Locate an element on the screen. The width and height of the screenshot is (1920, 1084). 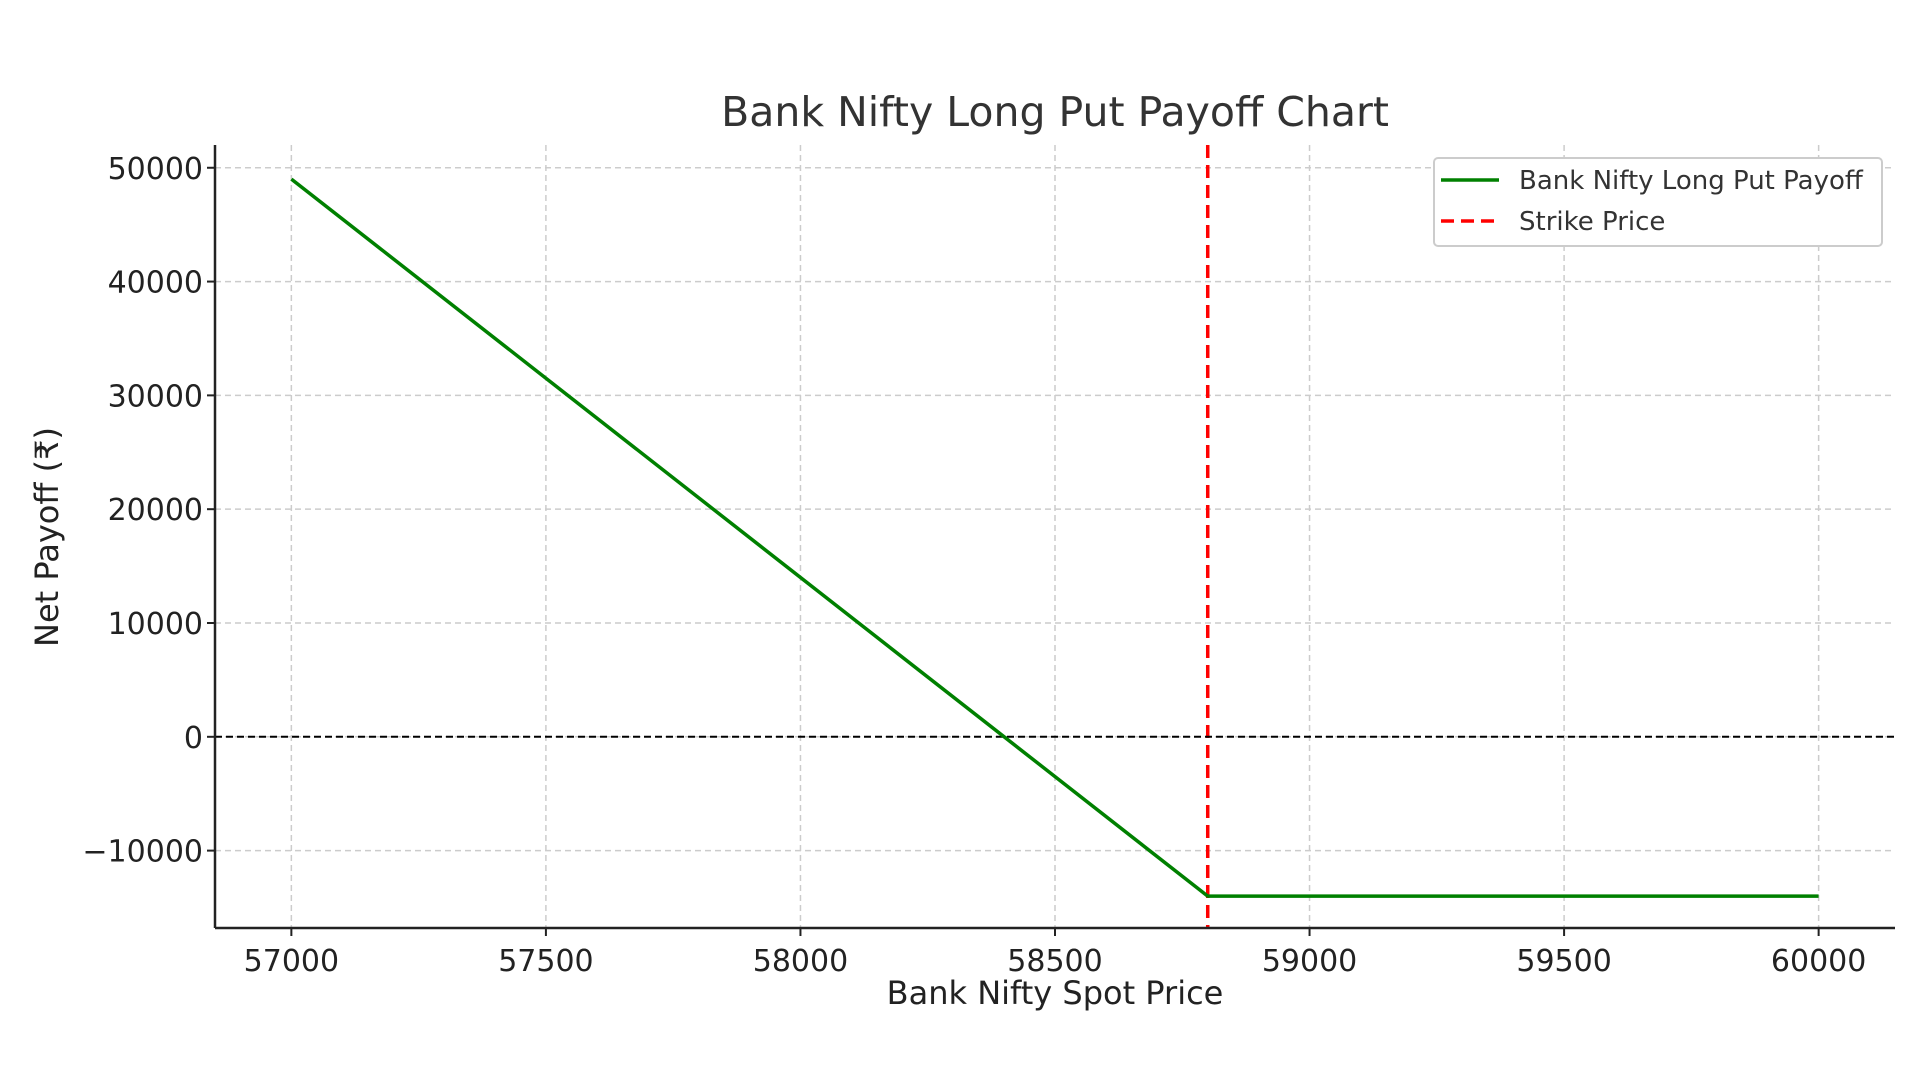
legend-box is located at coordinates (1658, 202).